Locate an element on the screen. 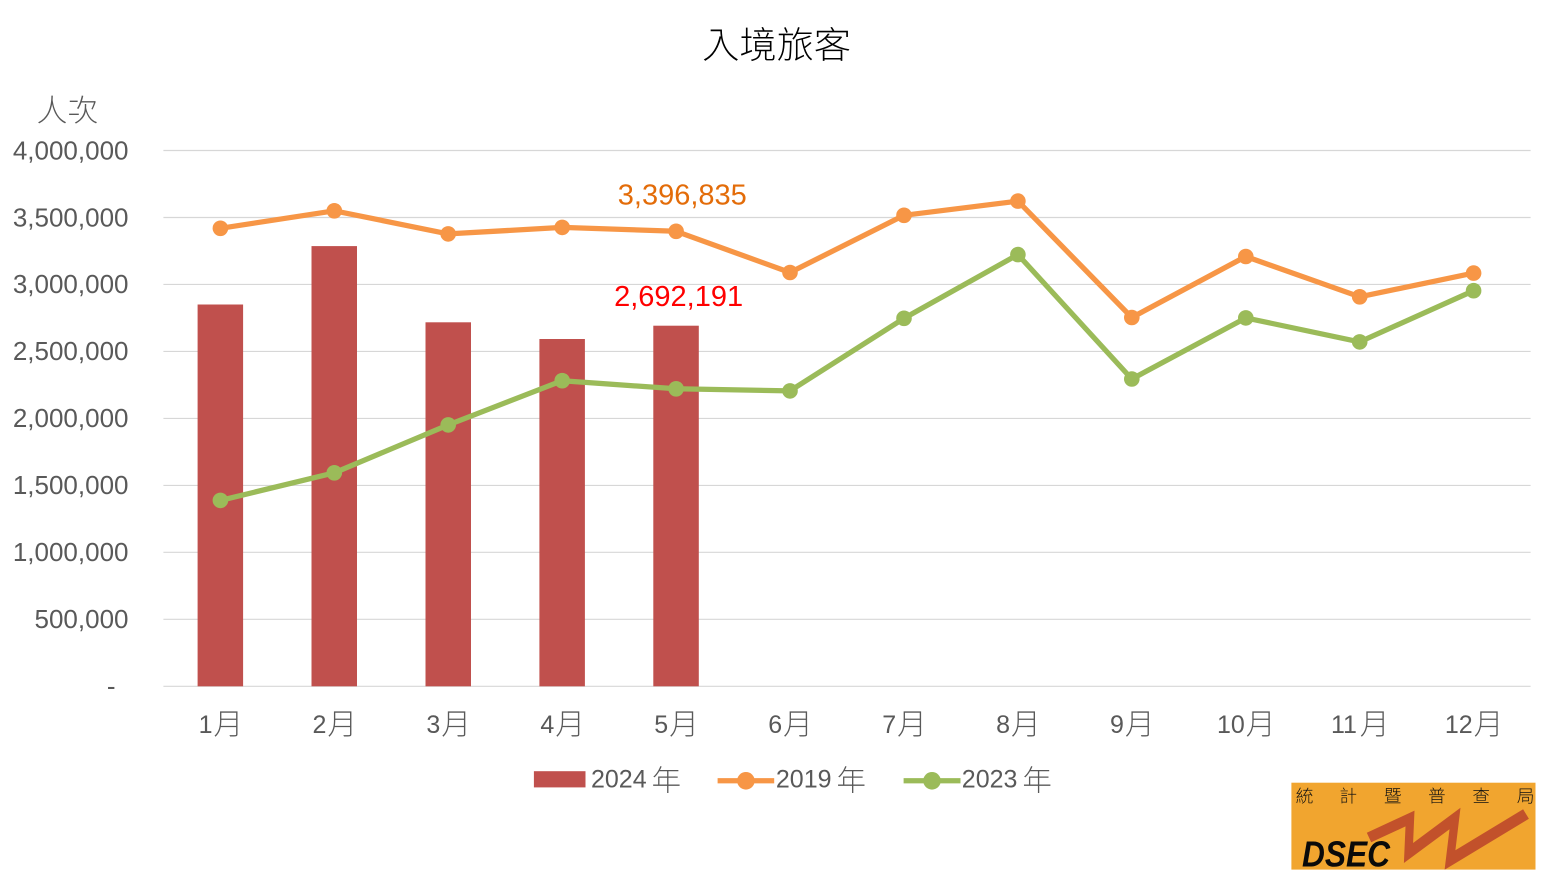 The height and width of the screenshot is (893, 1558). svg-text: 7 is located at coordinates (889, 725).